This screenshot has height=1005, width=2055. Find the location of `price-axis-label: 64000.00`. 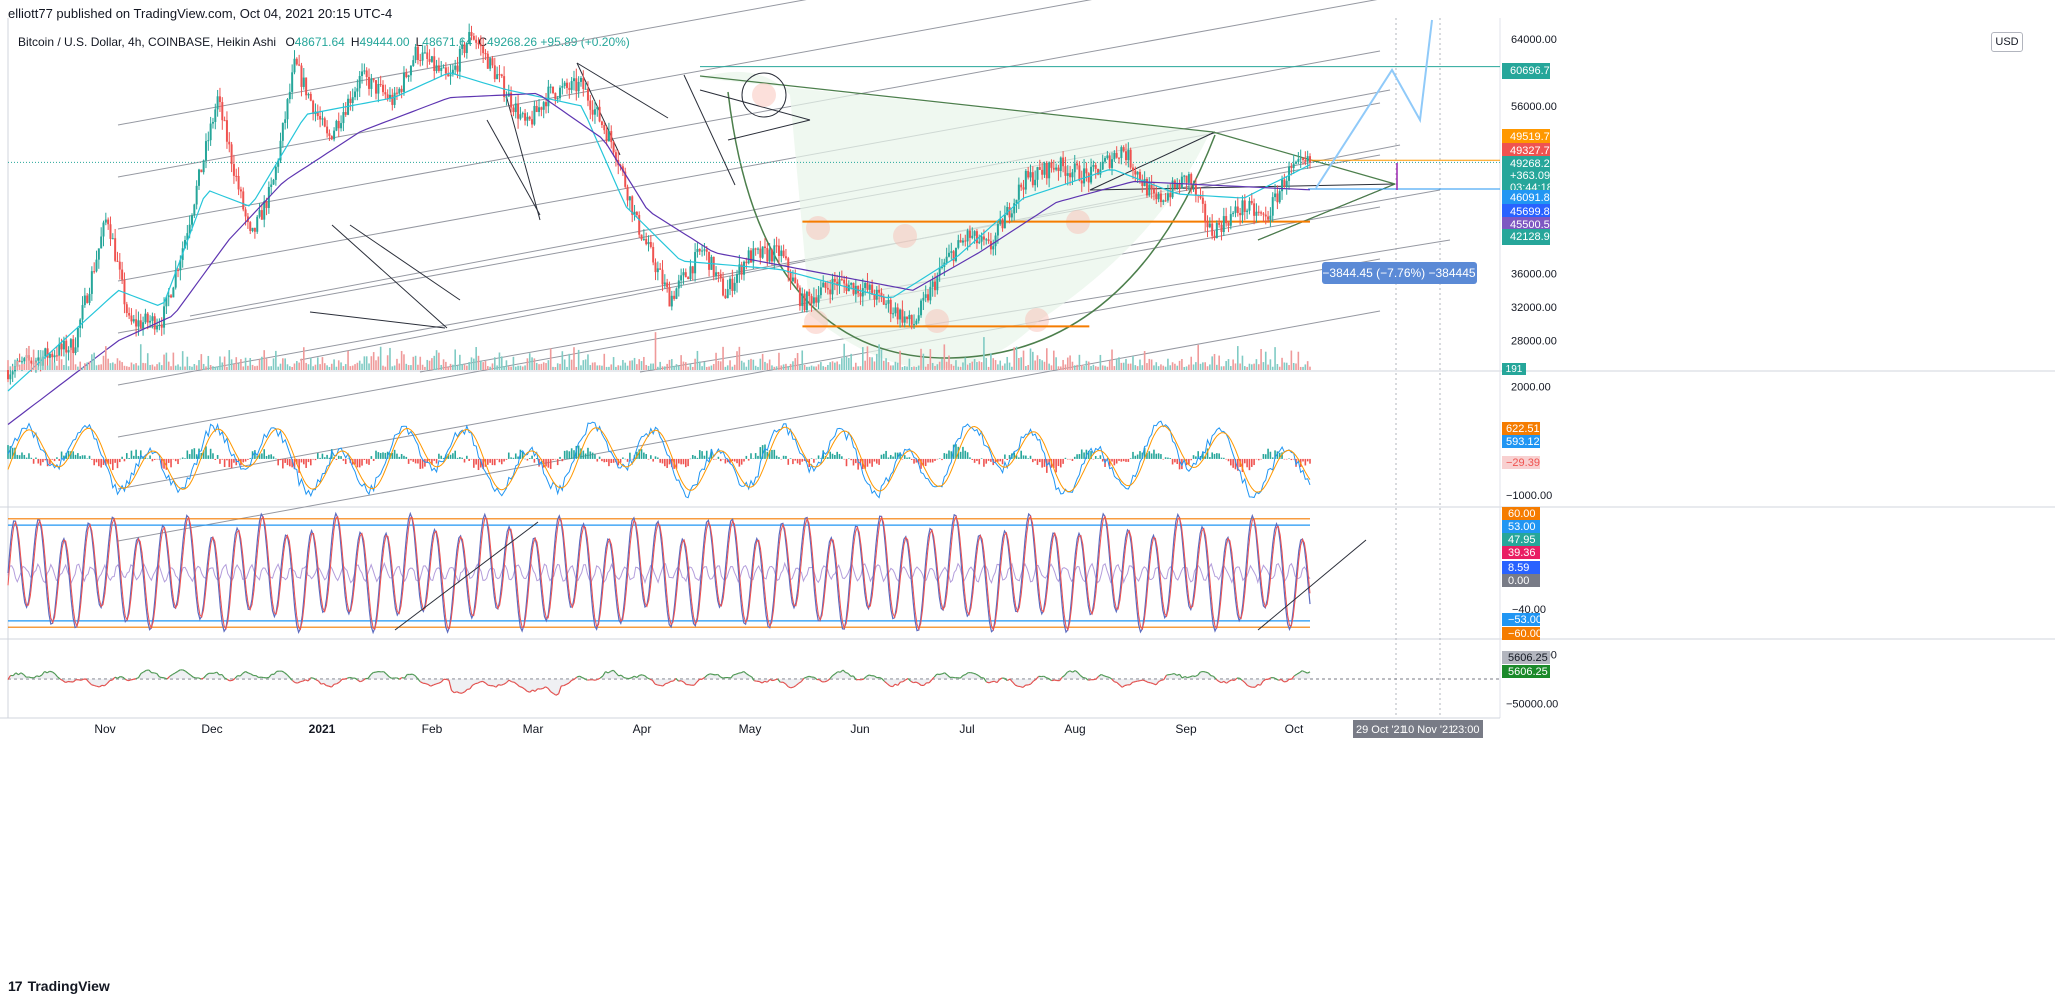

price-axis-label: 64000.00 is located at coordinates (1534, 40).